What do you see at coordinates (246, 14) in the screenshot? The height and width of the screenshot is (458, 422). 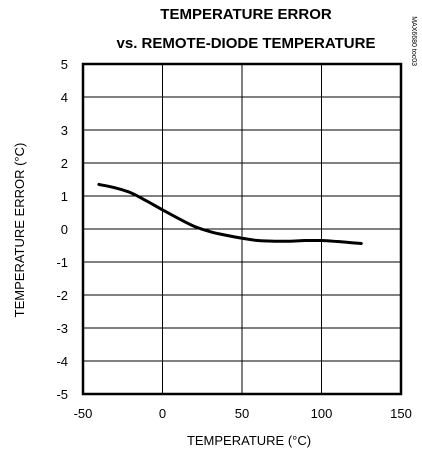 I see `chart-title-line-1: TEMPERATURE ERROR` at bounding box center [246, 14].